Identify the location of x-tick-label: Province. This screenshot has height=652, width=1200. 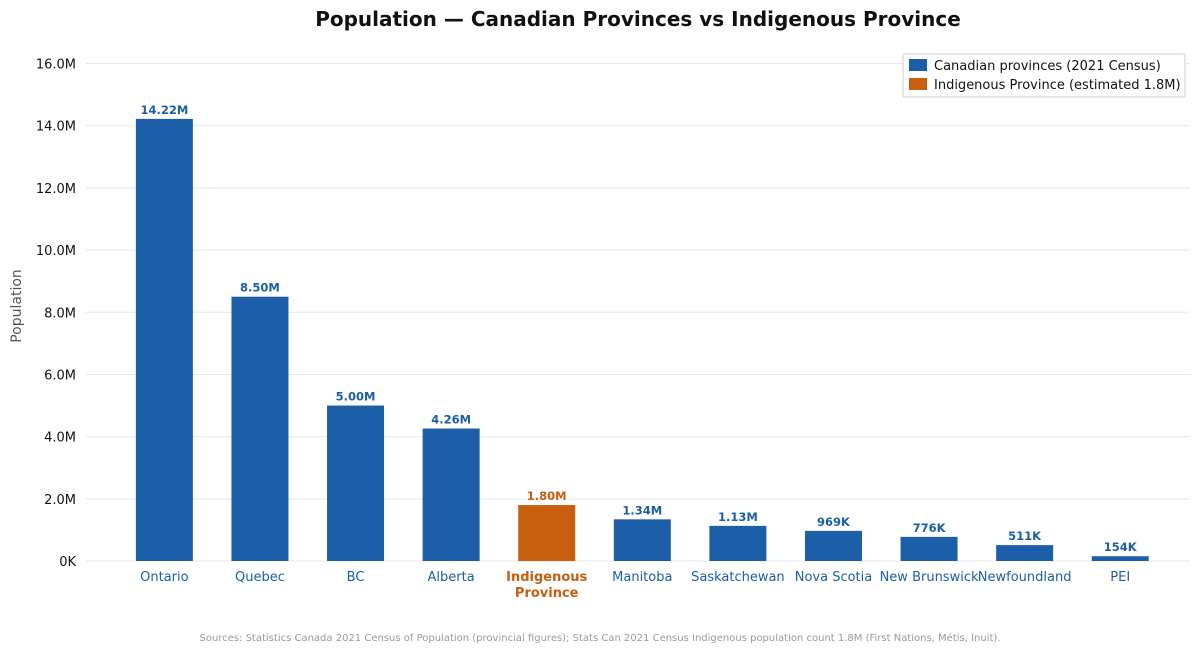
(547, 593).